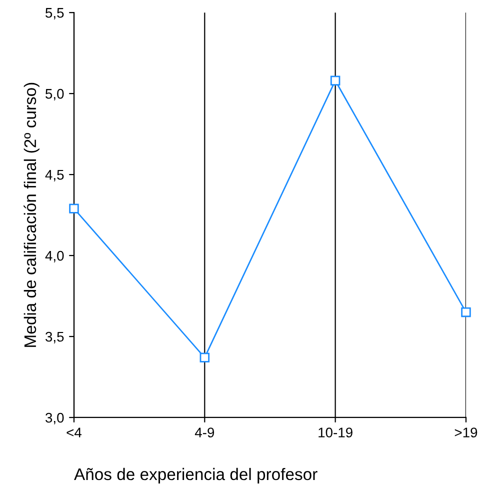 The width and height of the screenshot is (490, 503). I want to click on y-tick-label: 5,5, so click(55, 14).